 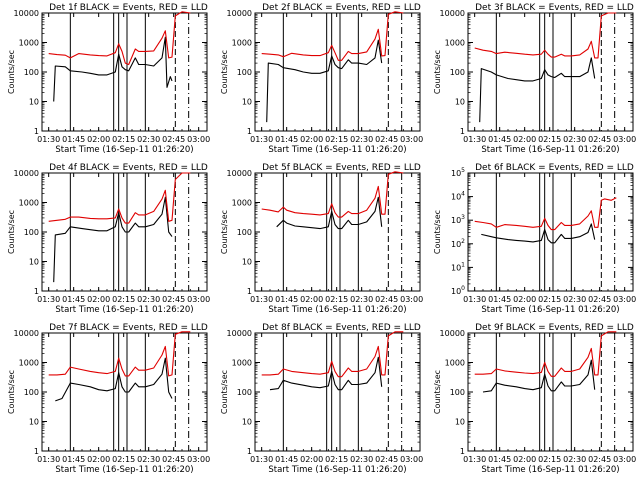 I want to click on panel-title: Det 6f BLACK = Events, RED = LLD, so click(x=554, y=168).